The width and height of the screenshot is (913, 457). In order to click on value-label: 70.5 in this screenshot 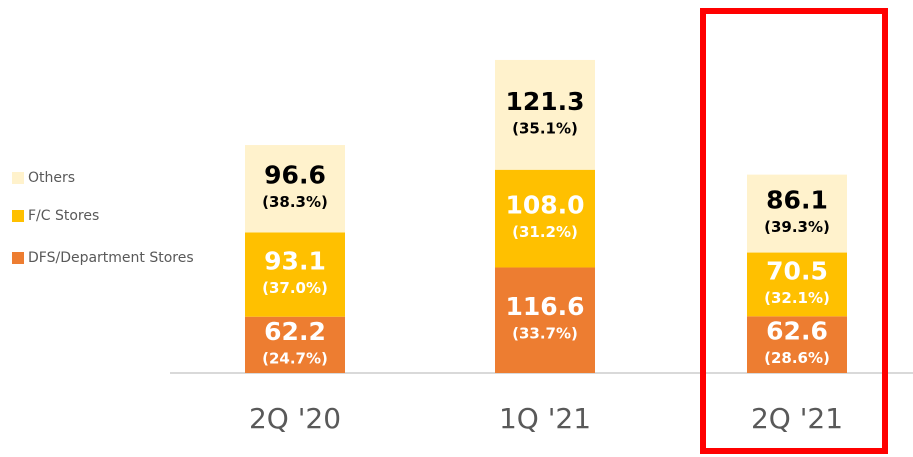, I will do `click(797, 270)`.